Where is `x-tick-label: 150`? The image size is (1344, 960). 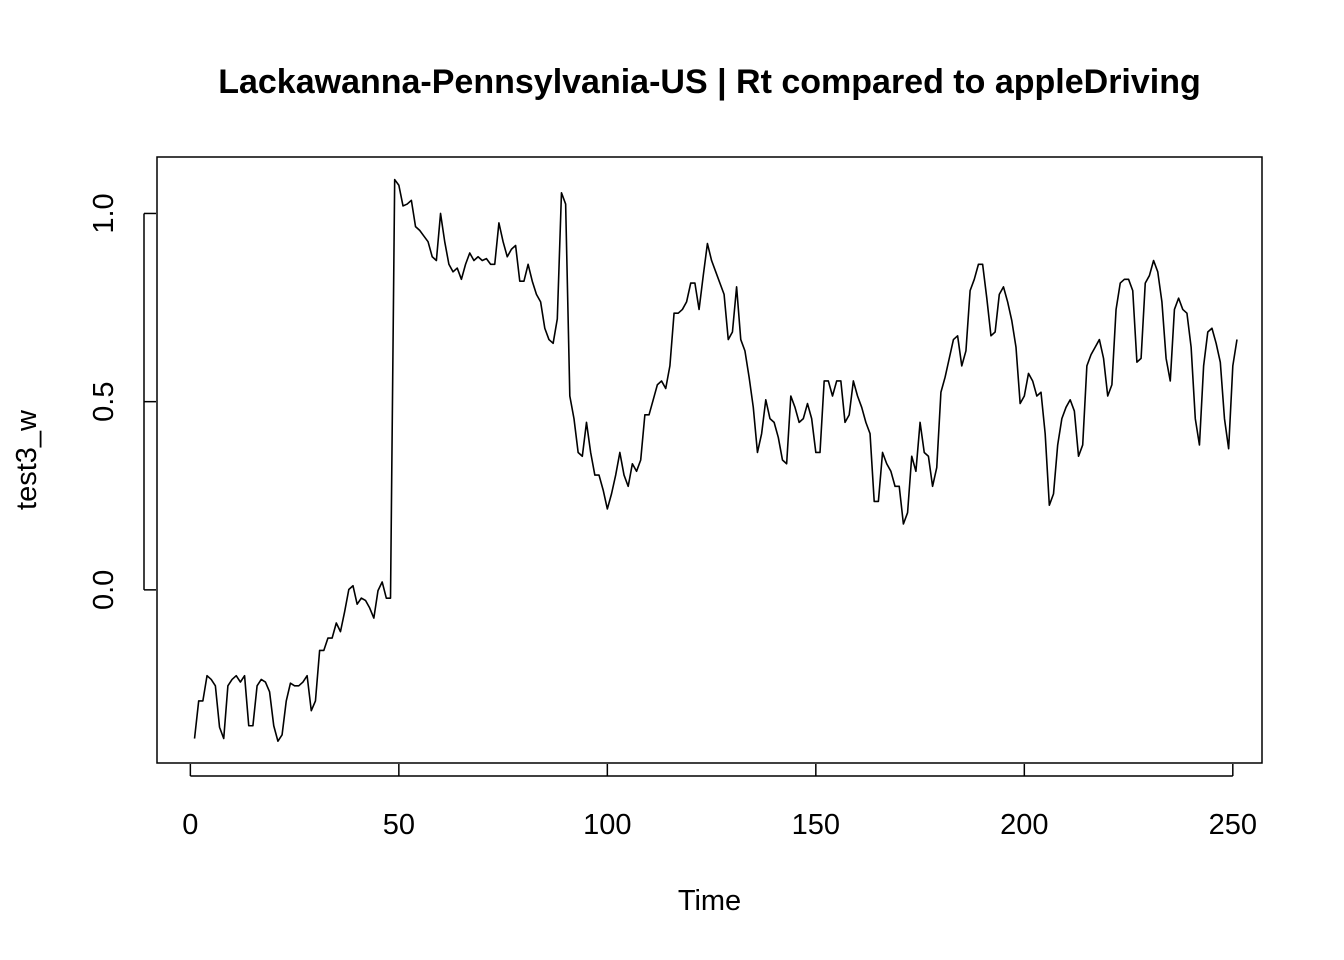 x-tick-label: 150 is located at coordinates (816, 825).